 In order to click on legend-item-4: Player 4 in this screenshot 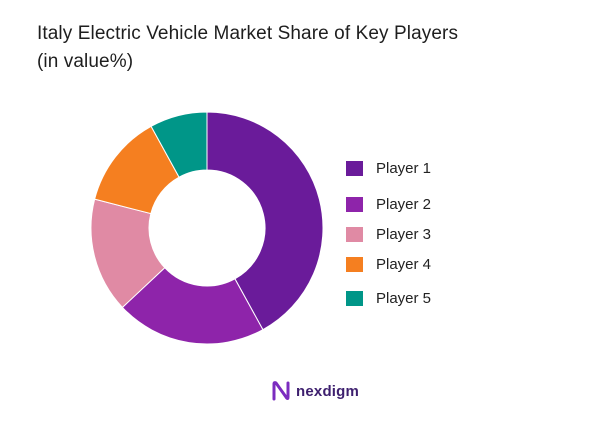, I will do `click(388, 264)`.